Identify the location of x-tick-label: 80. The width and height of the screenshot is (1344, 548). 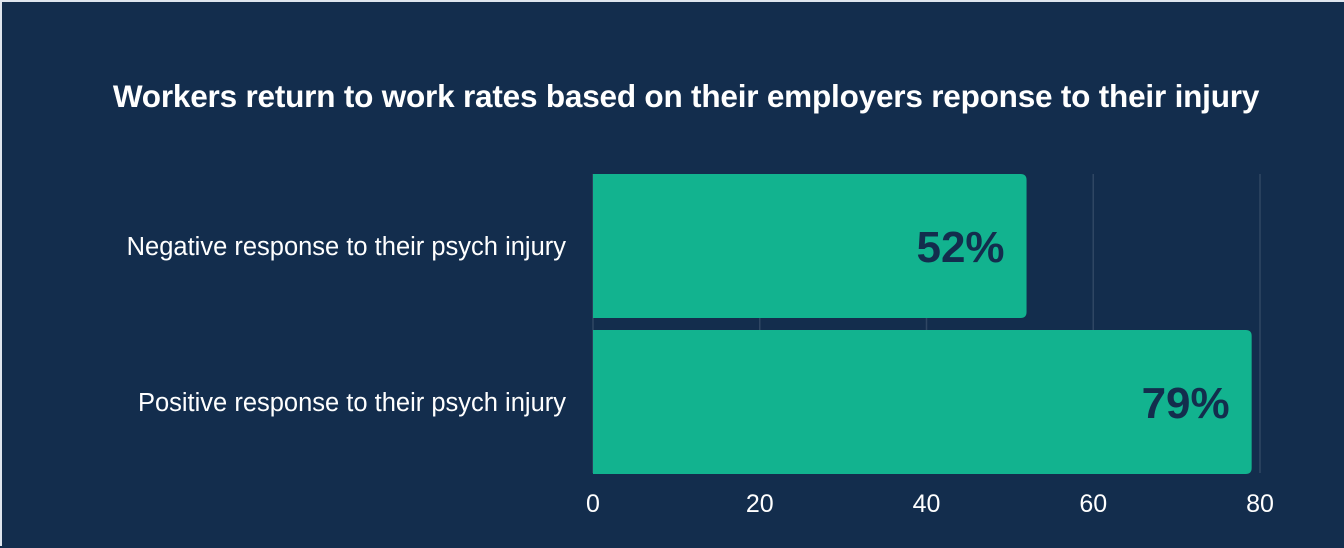
(1260, 504).